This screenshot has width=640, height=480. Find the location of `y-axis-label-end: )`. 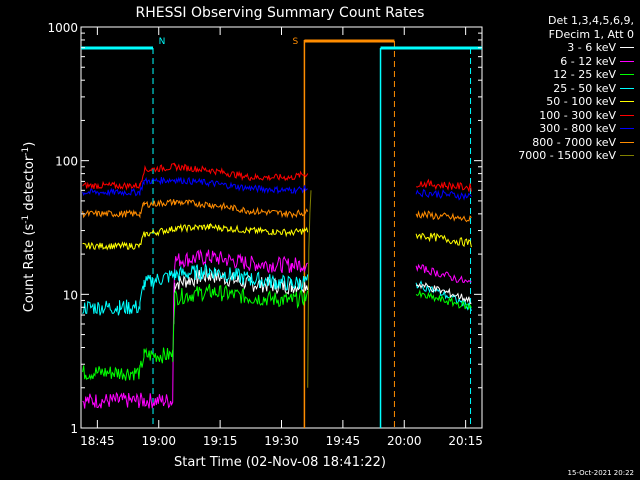

y-axis-label-end: ) is located at coordinates (29, 144).